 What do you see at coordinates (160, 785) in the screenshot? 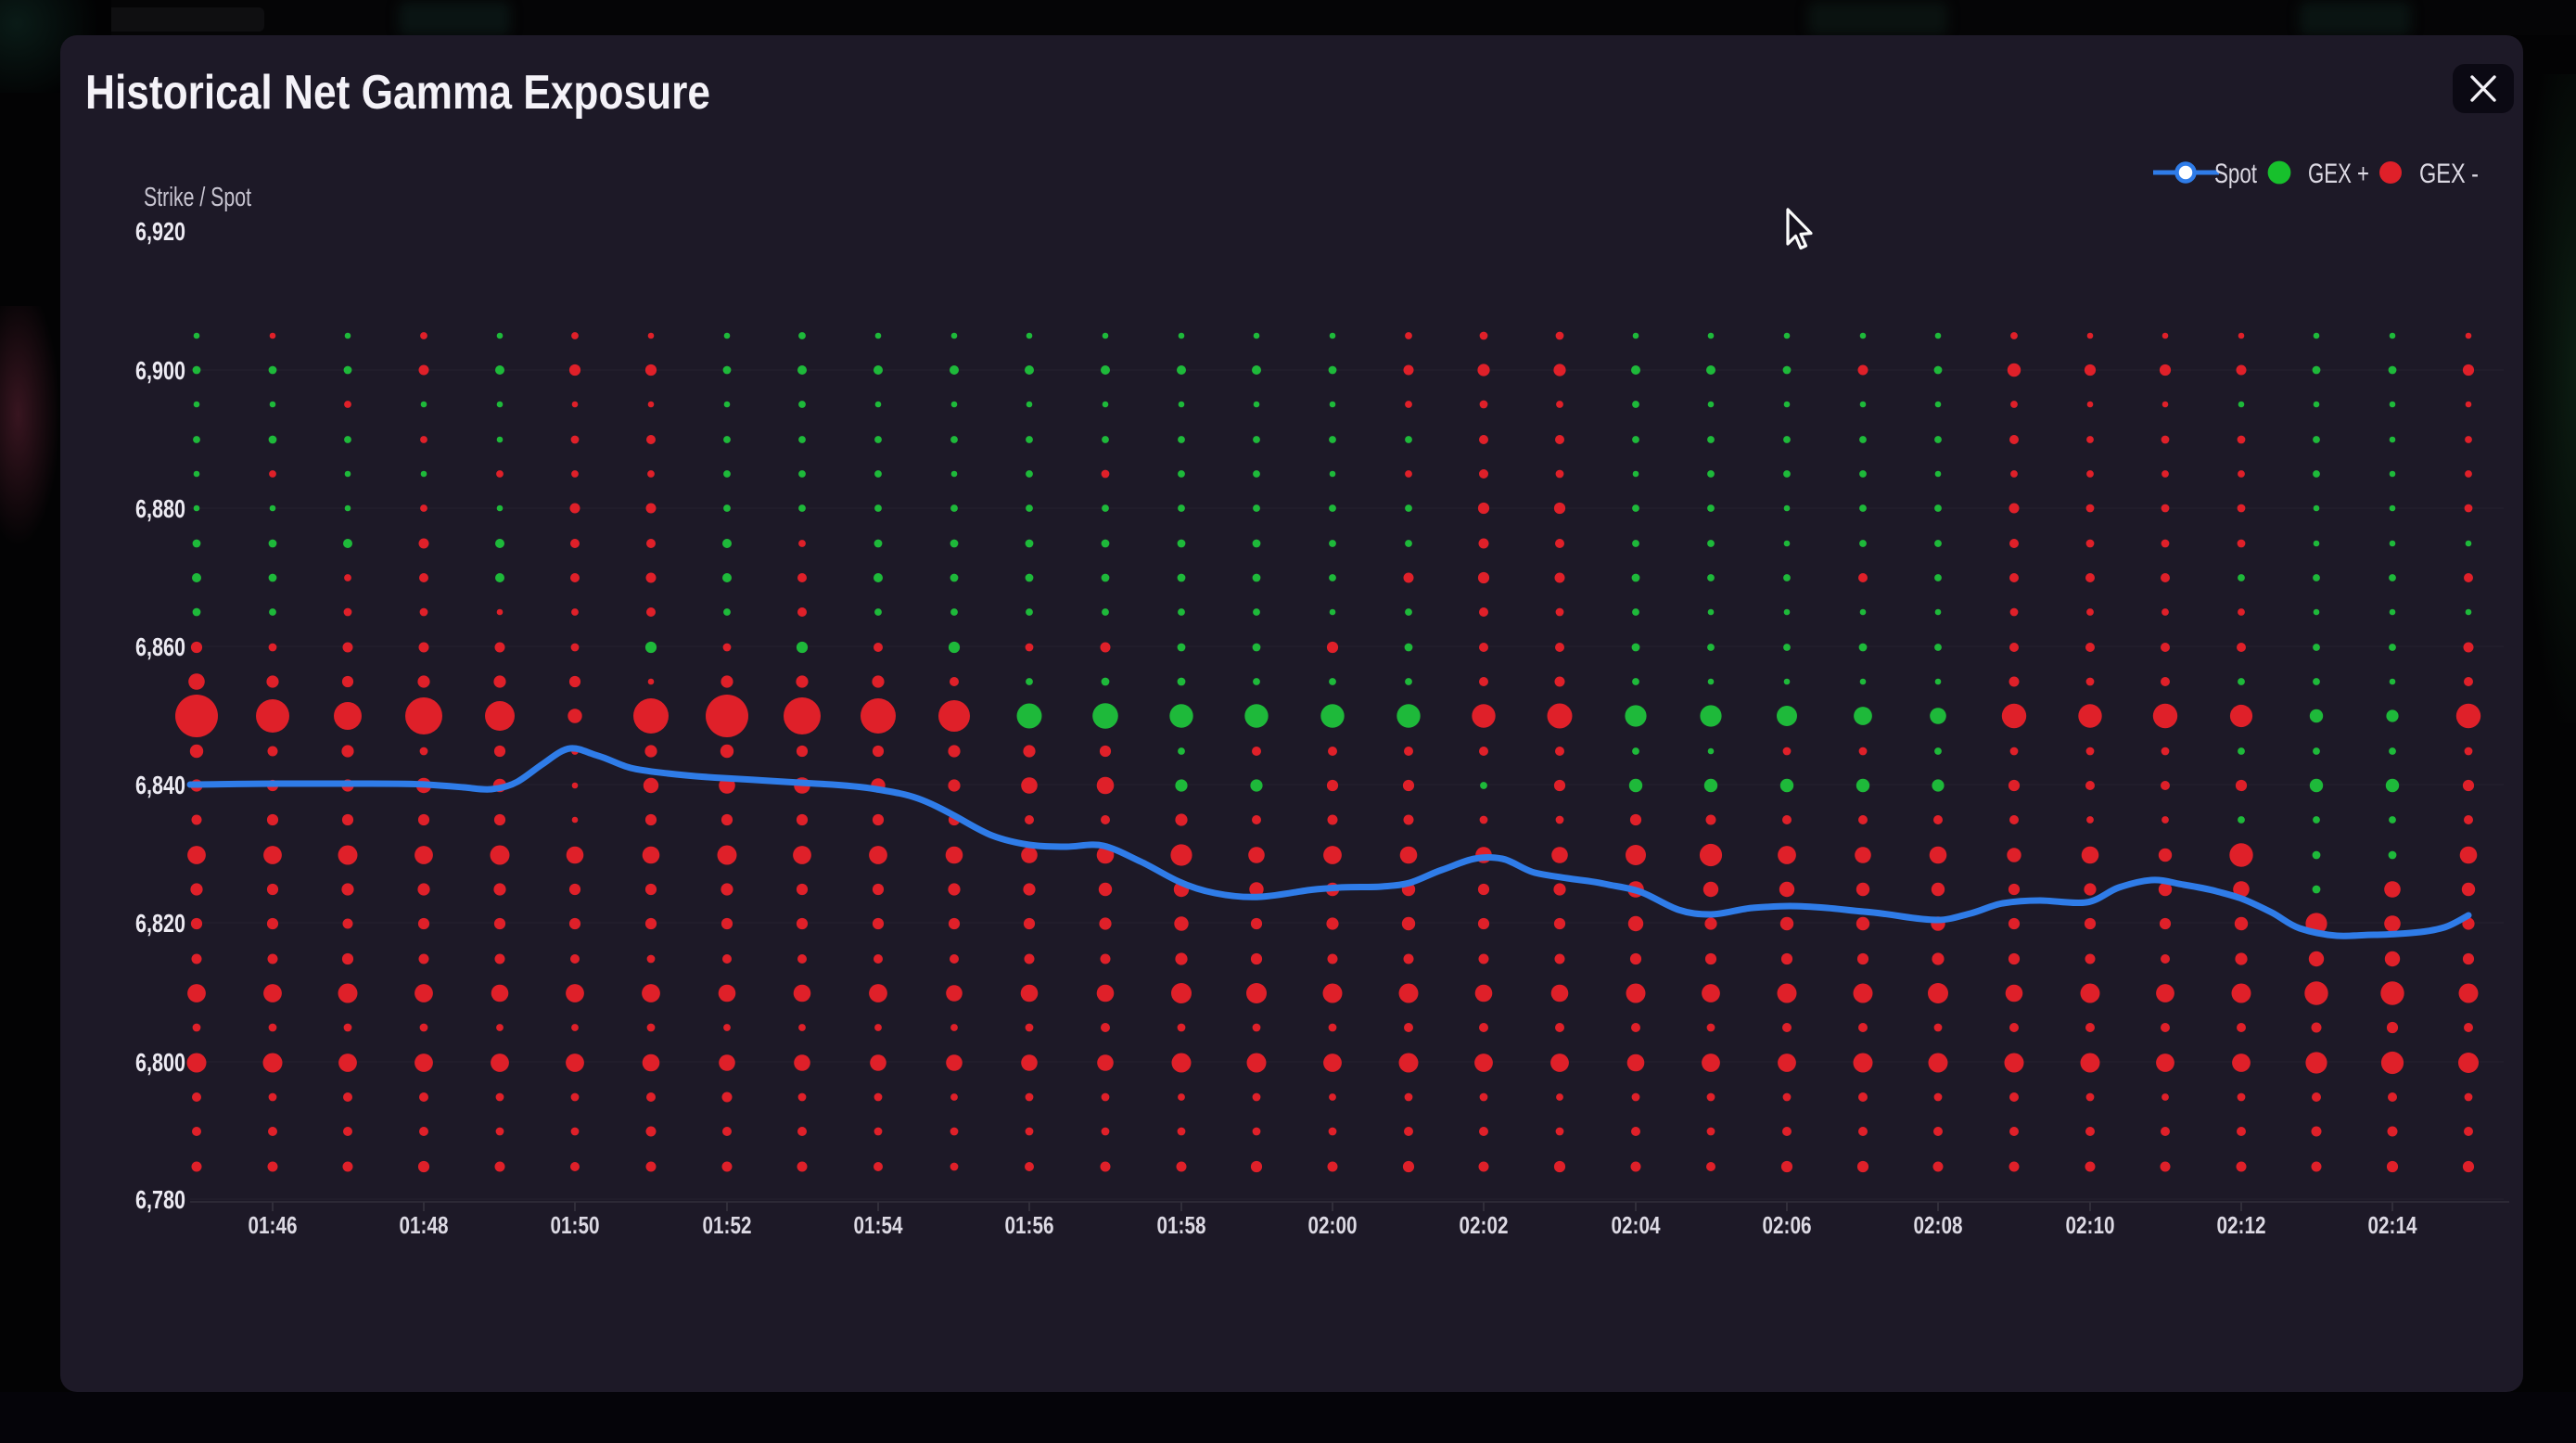
I see `svg-text: 6,840` at bounding box center [160, 785].